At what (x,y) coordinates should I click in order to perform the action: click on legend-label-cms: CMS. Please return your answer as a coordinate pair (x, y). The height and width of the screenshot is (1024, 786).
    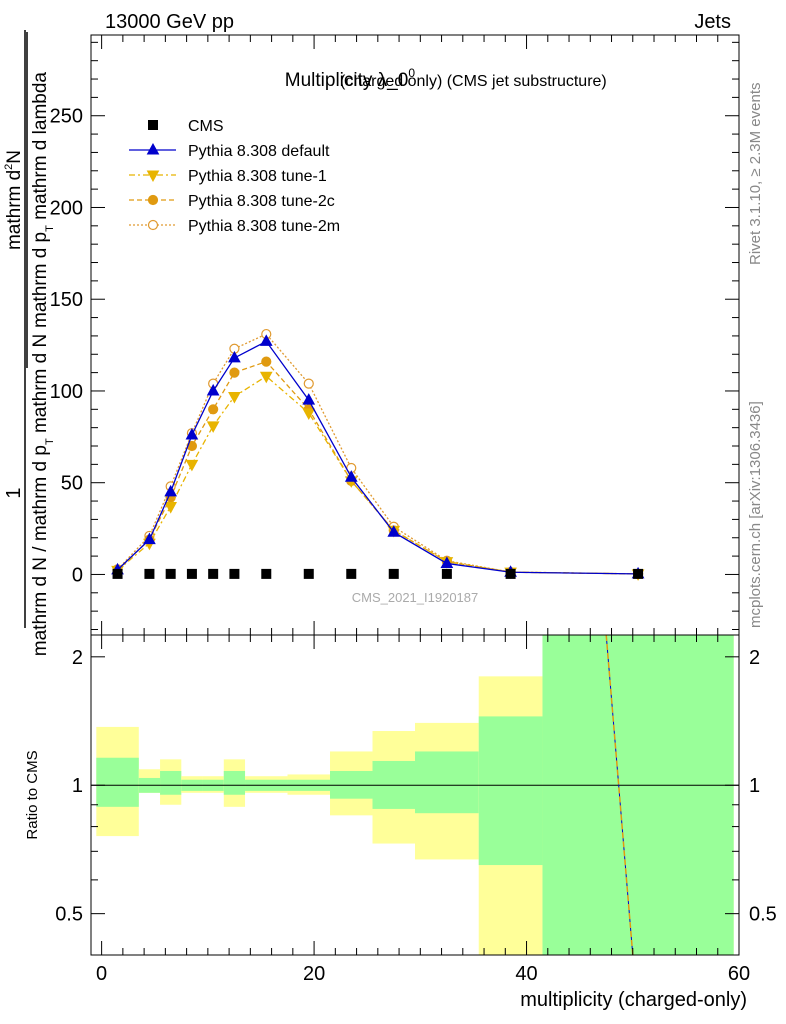
    Looking at the image, I should click on (206, 126).